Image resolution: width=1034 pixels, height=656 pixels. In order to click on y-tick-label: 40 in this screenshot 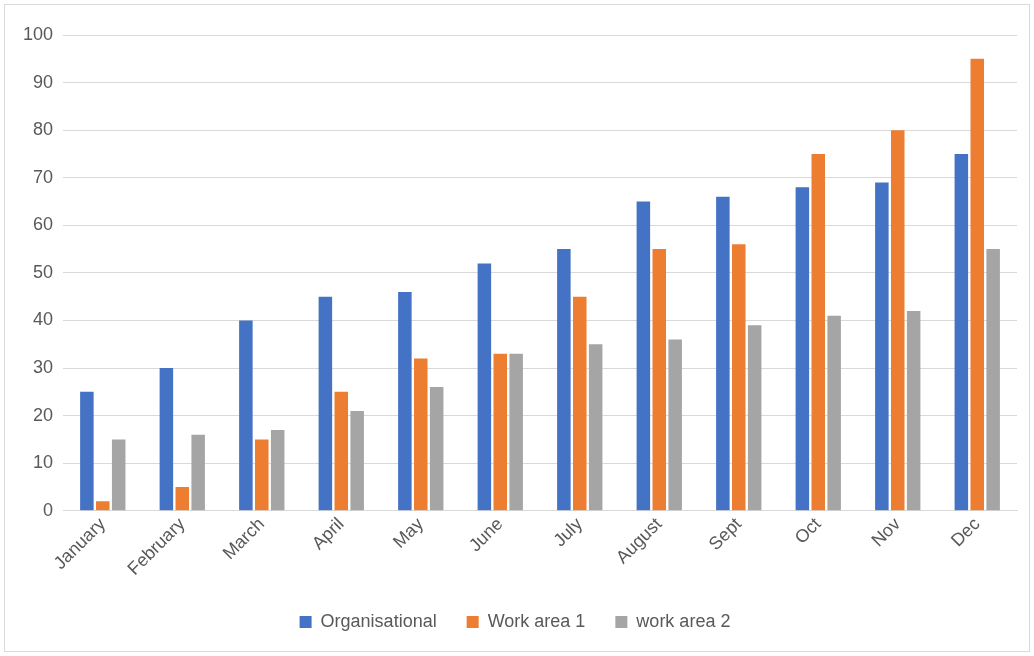, I will do `click(43, 319)`.